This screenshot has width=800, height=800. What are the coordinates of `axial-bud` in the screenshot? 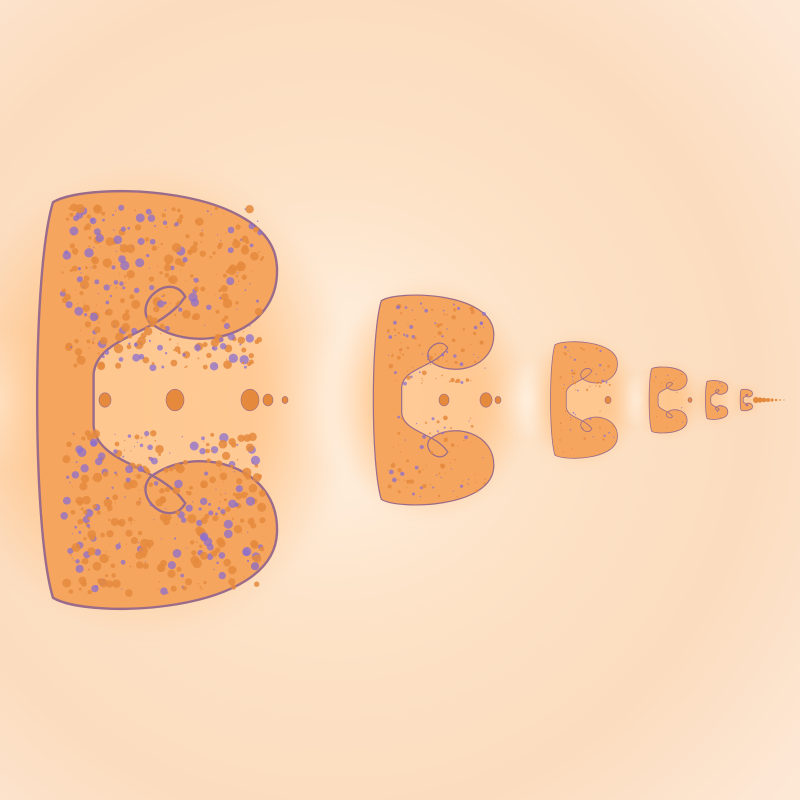 It's located at (498, 400).